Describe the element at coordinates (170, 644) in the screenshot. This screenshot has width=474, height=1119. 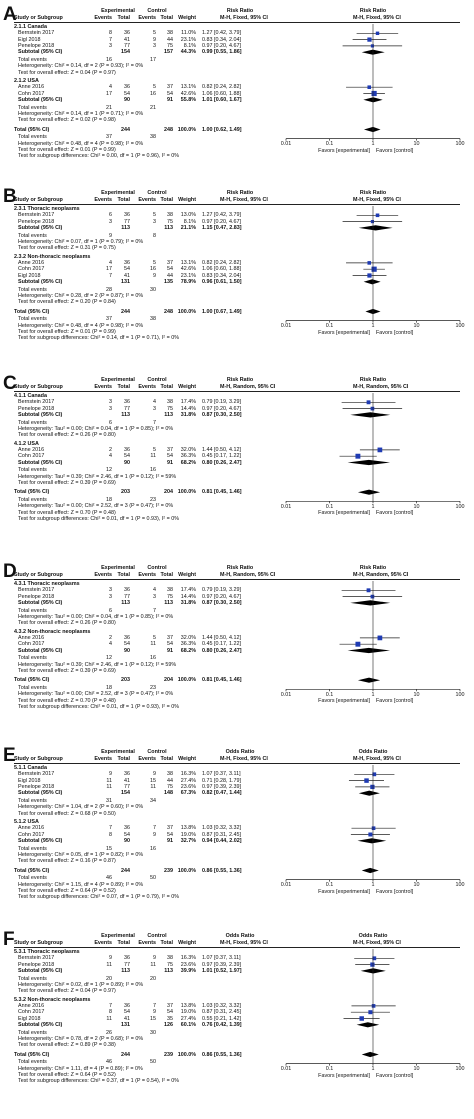
I see `ctl-total: 54` at that location.